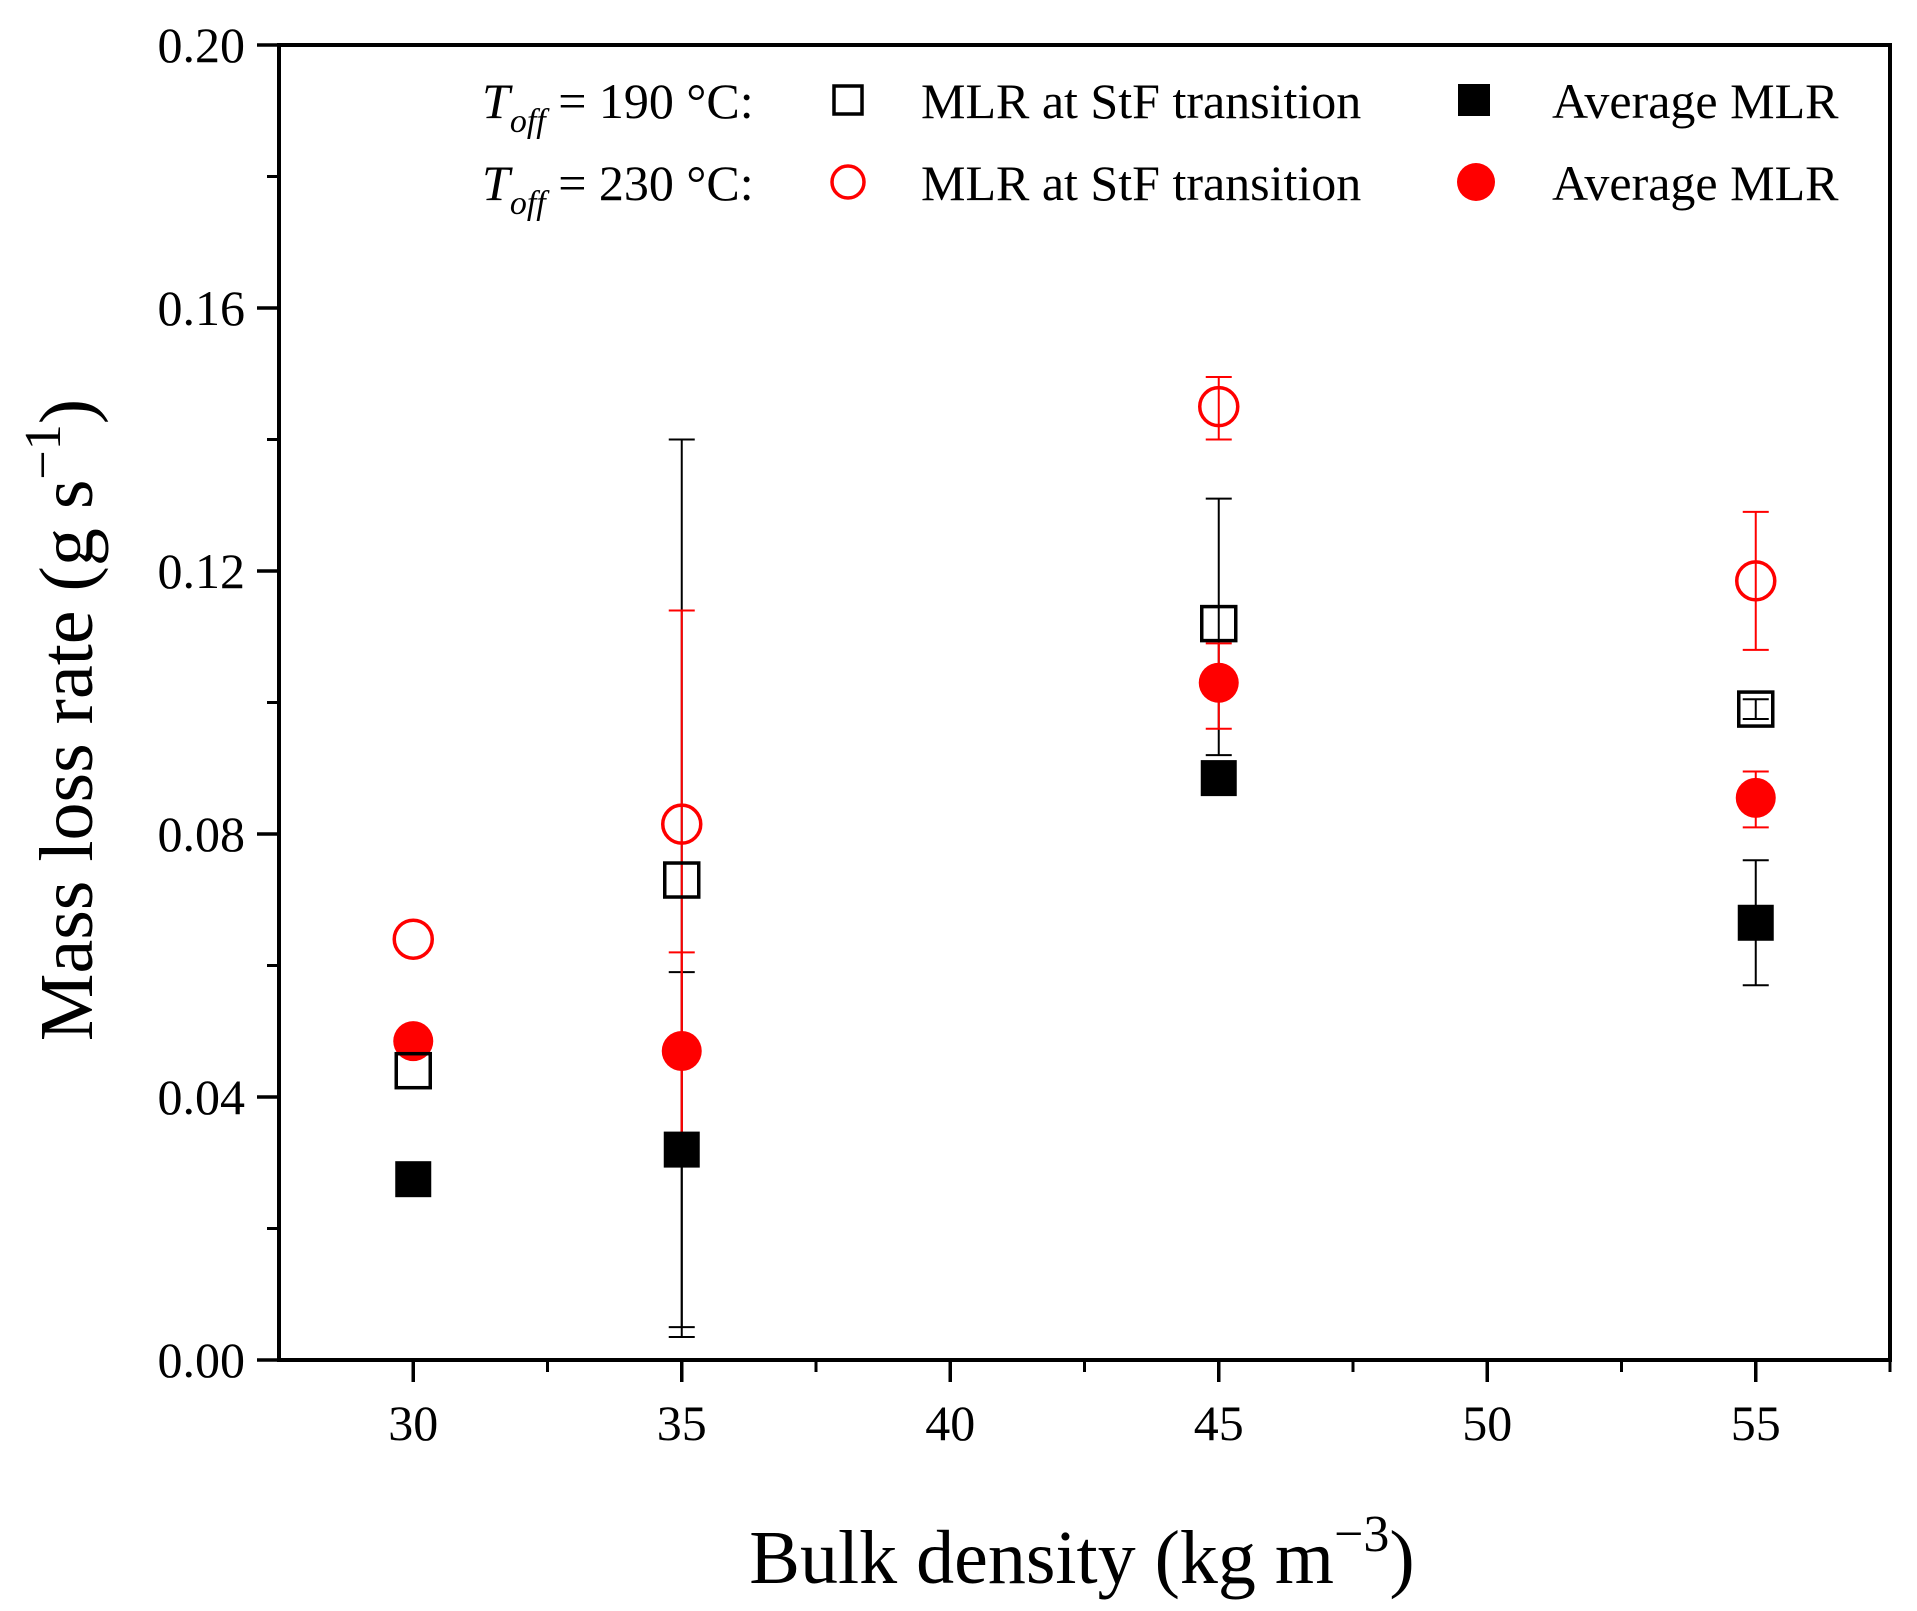  I want to click on y-tick-label: 0.20, so click(202, 45).